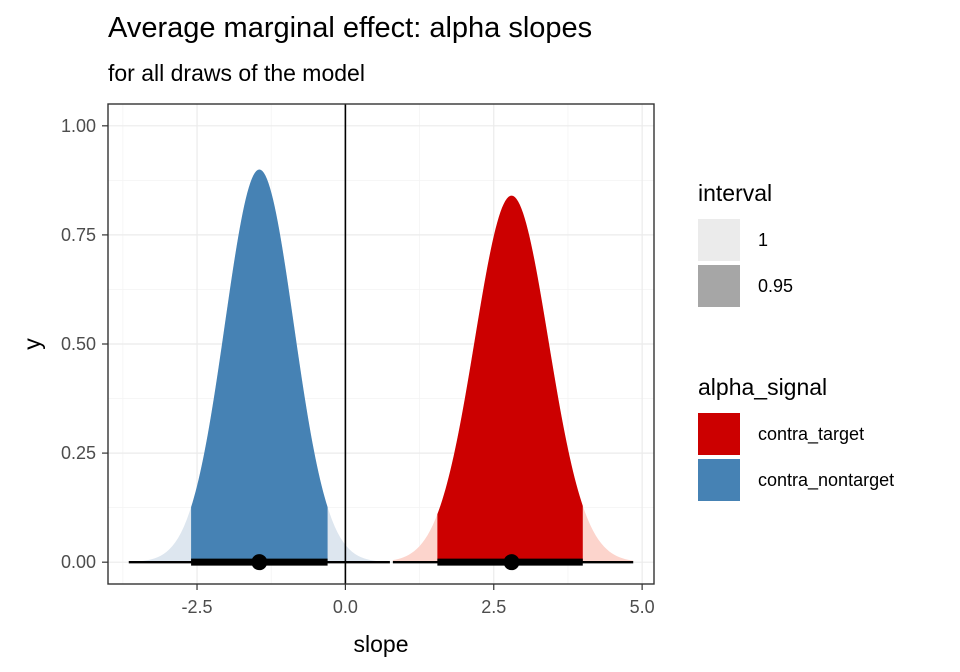 The height and width of the screenshot is (672, 960). What do you see at coordinates (78, 344) in the screenshot?
I see `y-tick-label: 0.50` at bounding box center [78, 344].